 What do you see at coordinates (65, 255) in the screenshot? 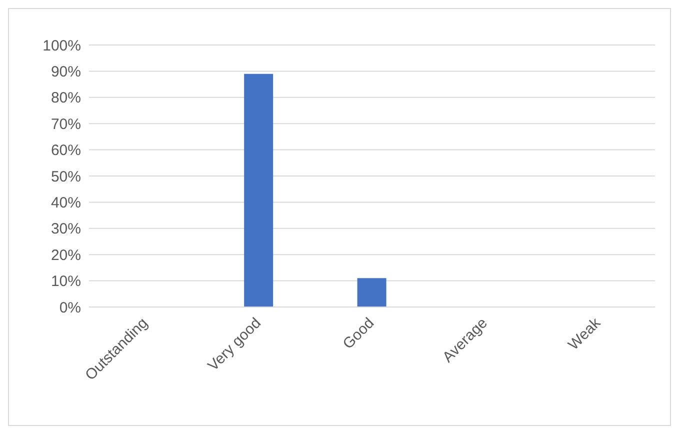
I see `y-tick-label: 20%` at bounding box center [65, 255].